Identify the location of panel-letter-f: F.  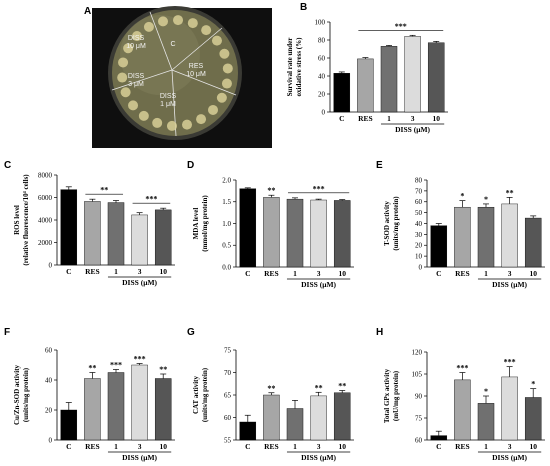
(7, 332).